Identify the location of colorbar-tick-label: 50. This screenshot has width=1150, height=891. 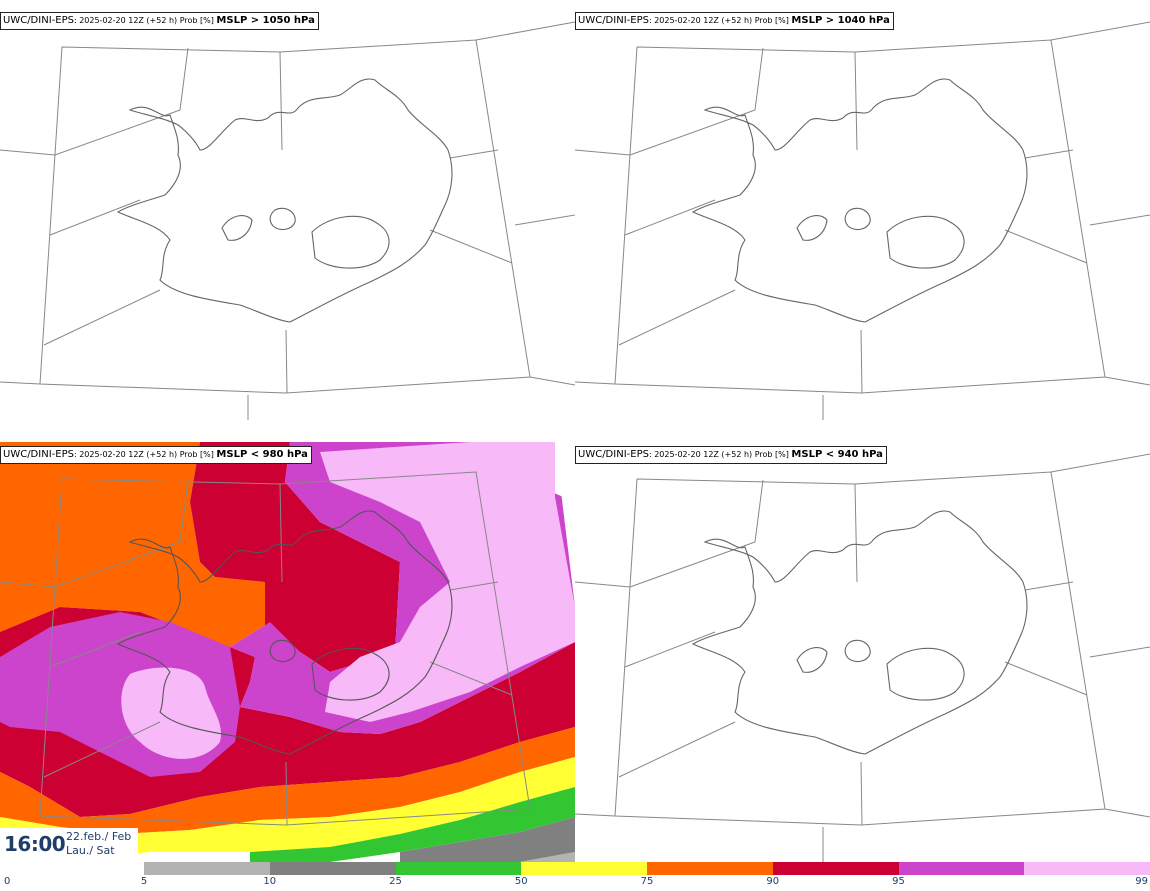
(521, 881).